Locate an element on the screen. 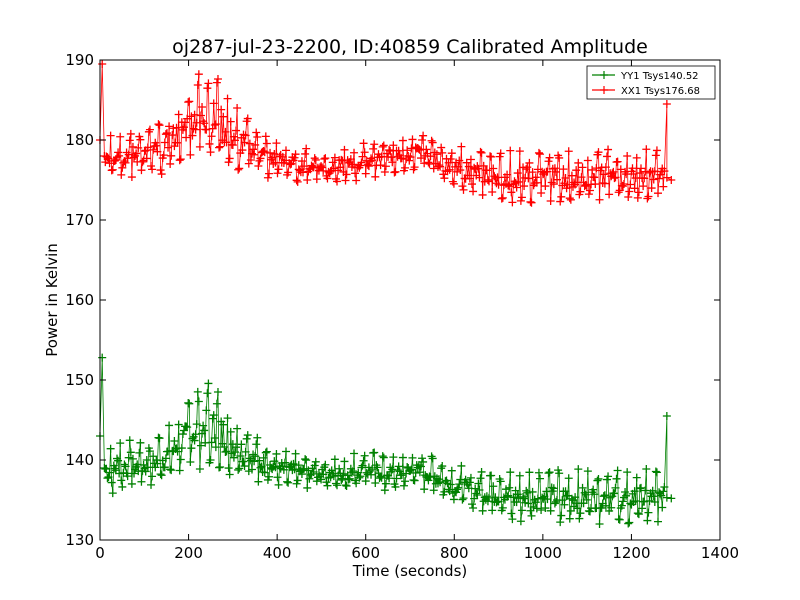 The width and height of the screenshot is (800, 600). legend: YY1 Tsys140.52 XX1 Tsys176.68 is located at coordinates (651, 82).